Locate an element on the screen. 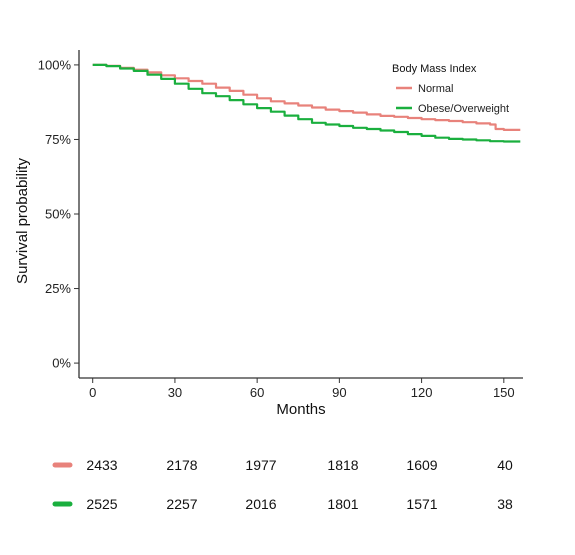 This screenshot has height=555, width=575. risk-count: 1609 is located at coordinates (421, 465).